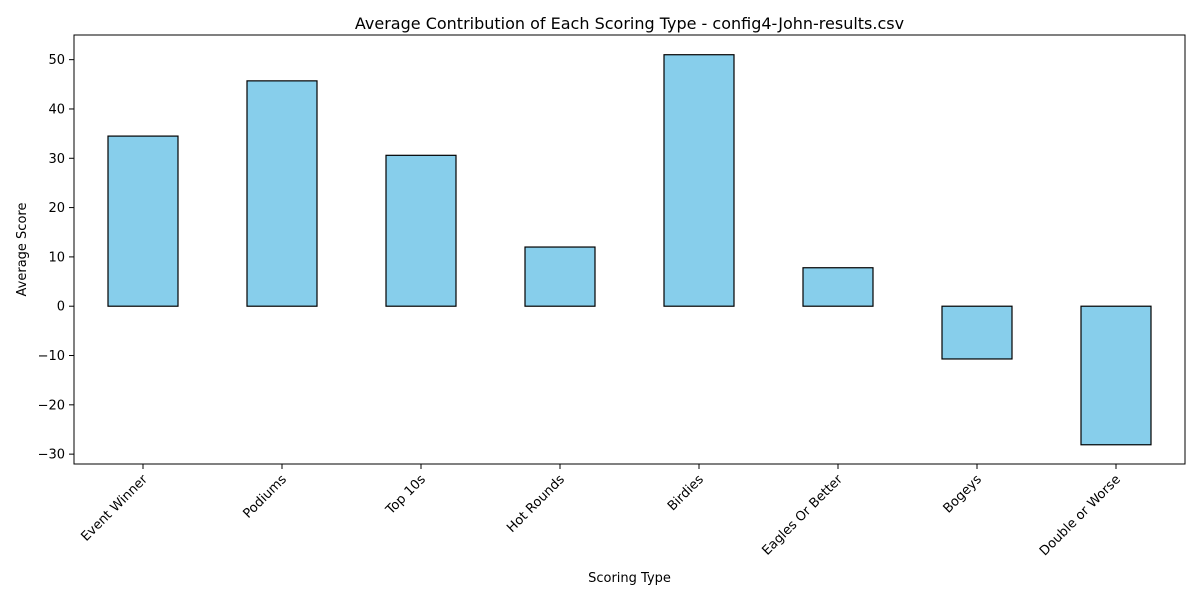 The width and height of the screenshot is (1200, 600). Describe the element at coordinates (699, 180) in the screenshot. I see `bar-birdies` at that location.